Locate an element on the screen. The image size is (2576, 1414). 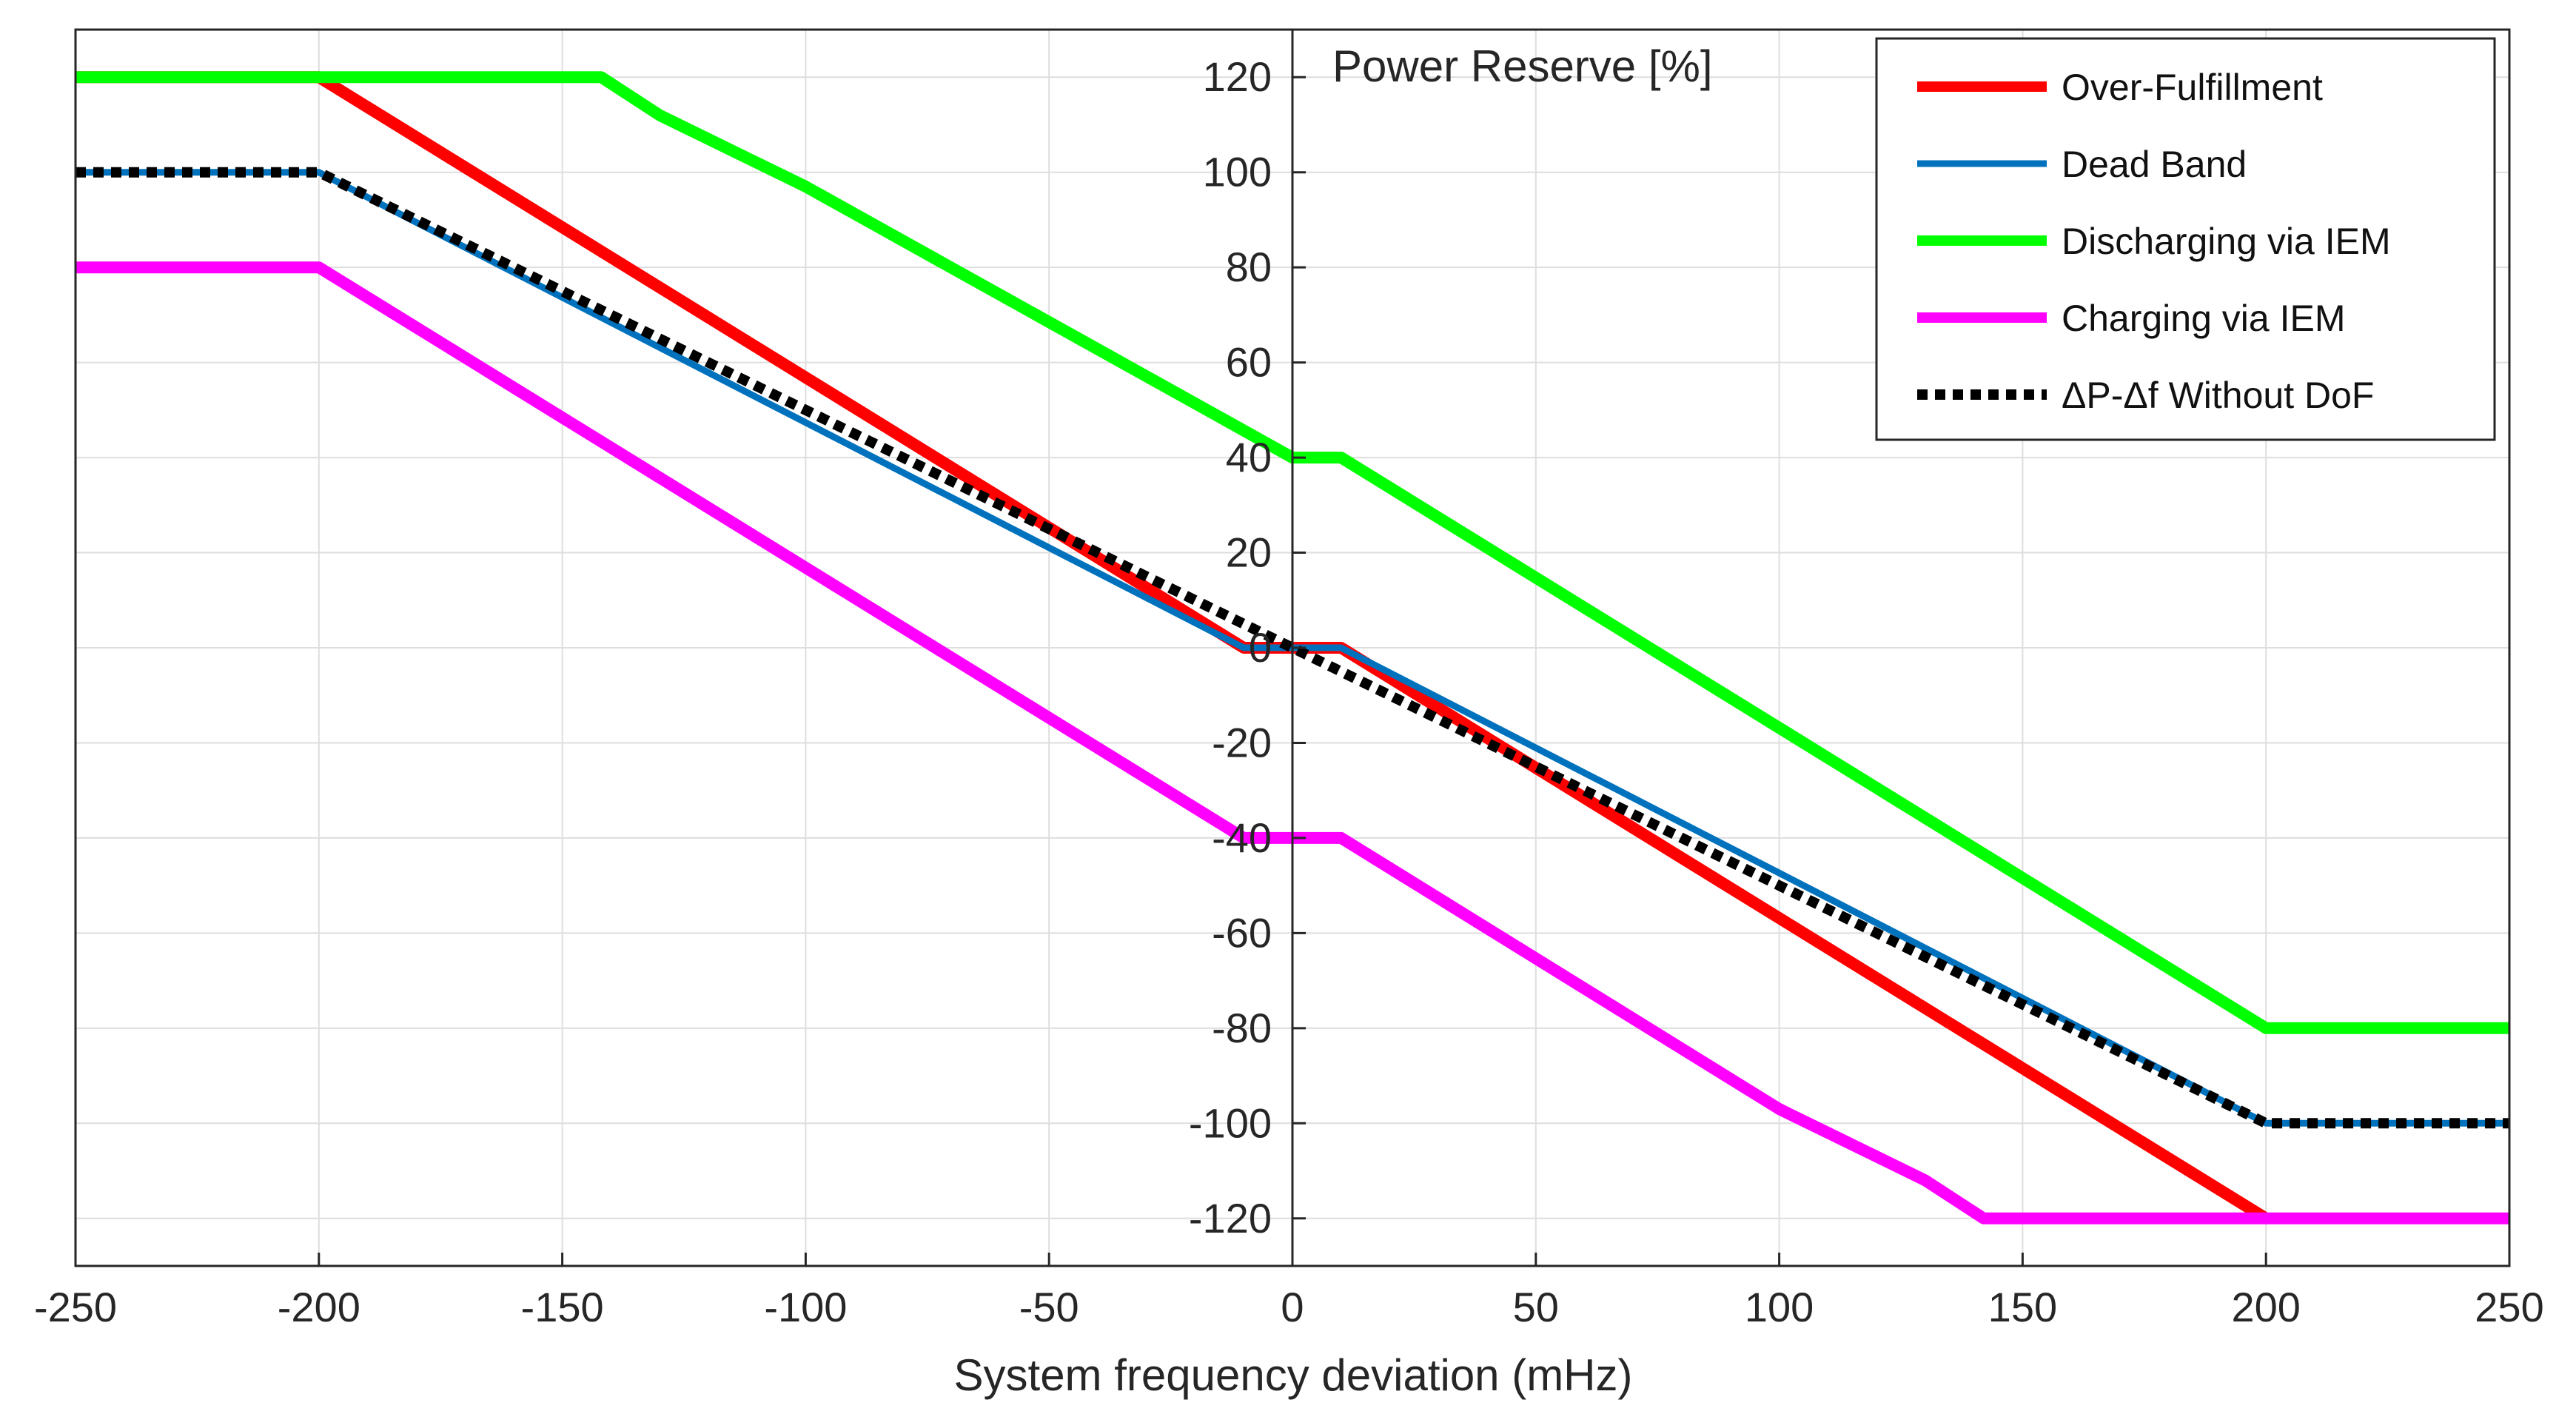
y-tick-label: 100 is located at coordinates (1237, 172).